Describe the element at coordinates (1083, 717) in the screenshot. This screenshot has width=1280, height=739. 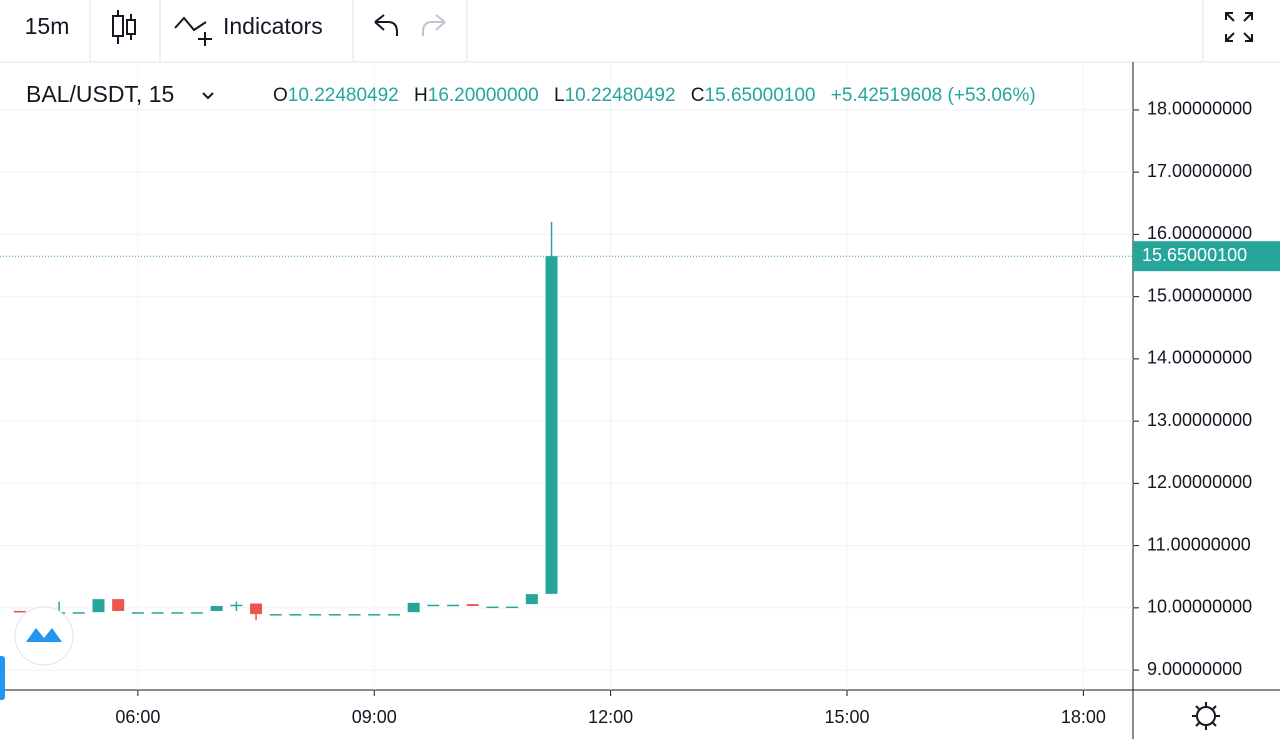
I see `x-tick-label: 18:00` at that location.